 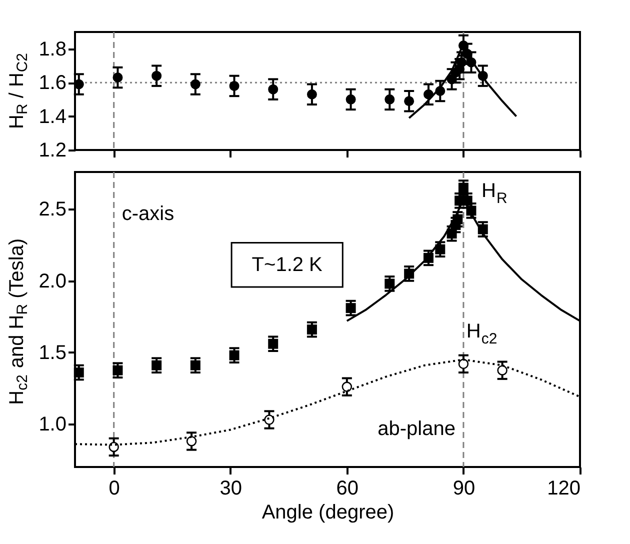 What do you see at coordinates (328, 513) in the screenshot?
I see `x-axis-title: Angle (degree)` at bounding box center [328, 513].